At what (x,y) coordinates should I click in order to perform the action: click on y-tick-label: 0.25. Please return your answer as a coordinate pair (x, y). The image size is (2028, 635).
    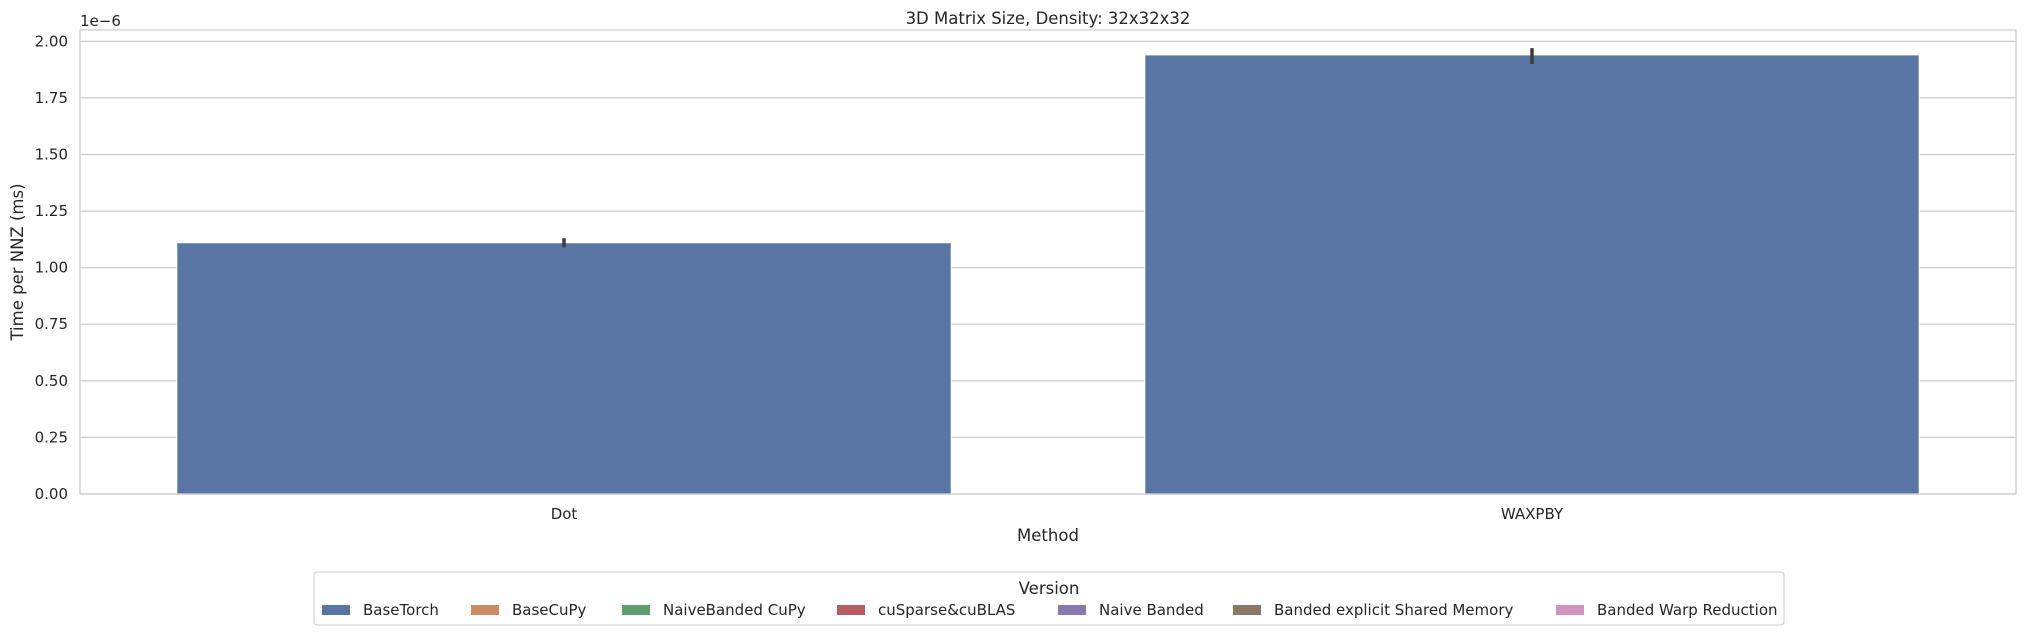
    Looking at the image, I should click on (51, 437).